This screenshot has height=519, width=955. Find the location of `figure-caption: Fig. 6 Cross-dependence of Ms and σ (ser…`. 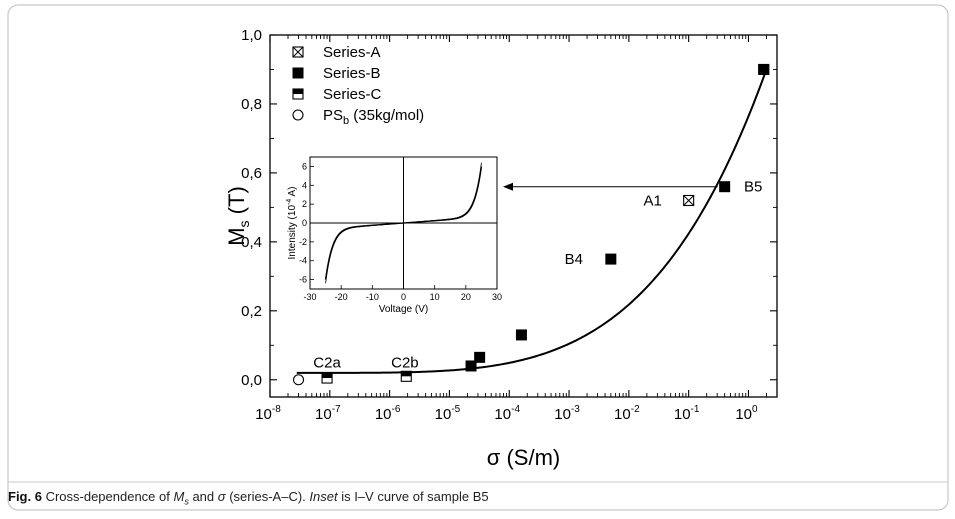

figure-caption: Fig. 6 Cross-dependence of Ms and σ (ser… is located at coordinates (478, 498).